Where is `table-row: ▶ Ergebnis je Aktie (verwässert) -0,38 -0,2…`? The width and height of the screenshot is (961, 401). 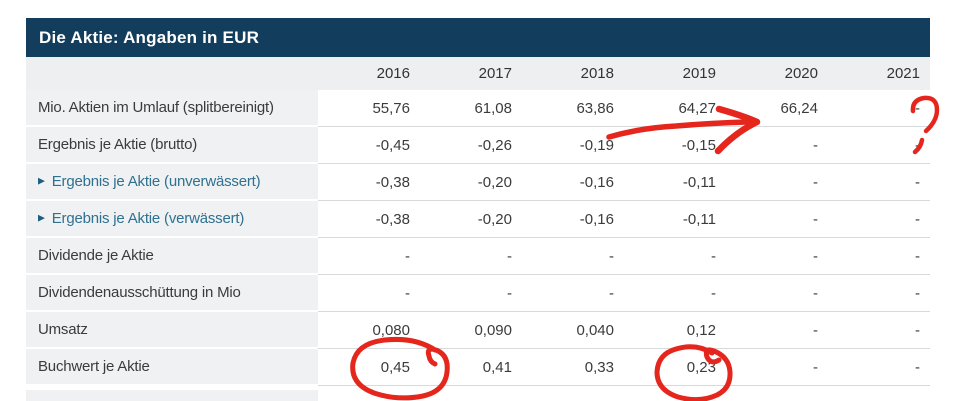
table-row: ▶ Ergebnis je Aktie (verwässert) -0,38 -0,2… is located at coordinates (478, 219).